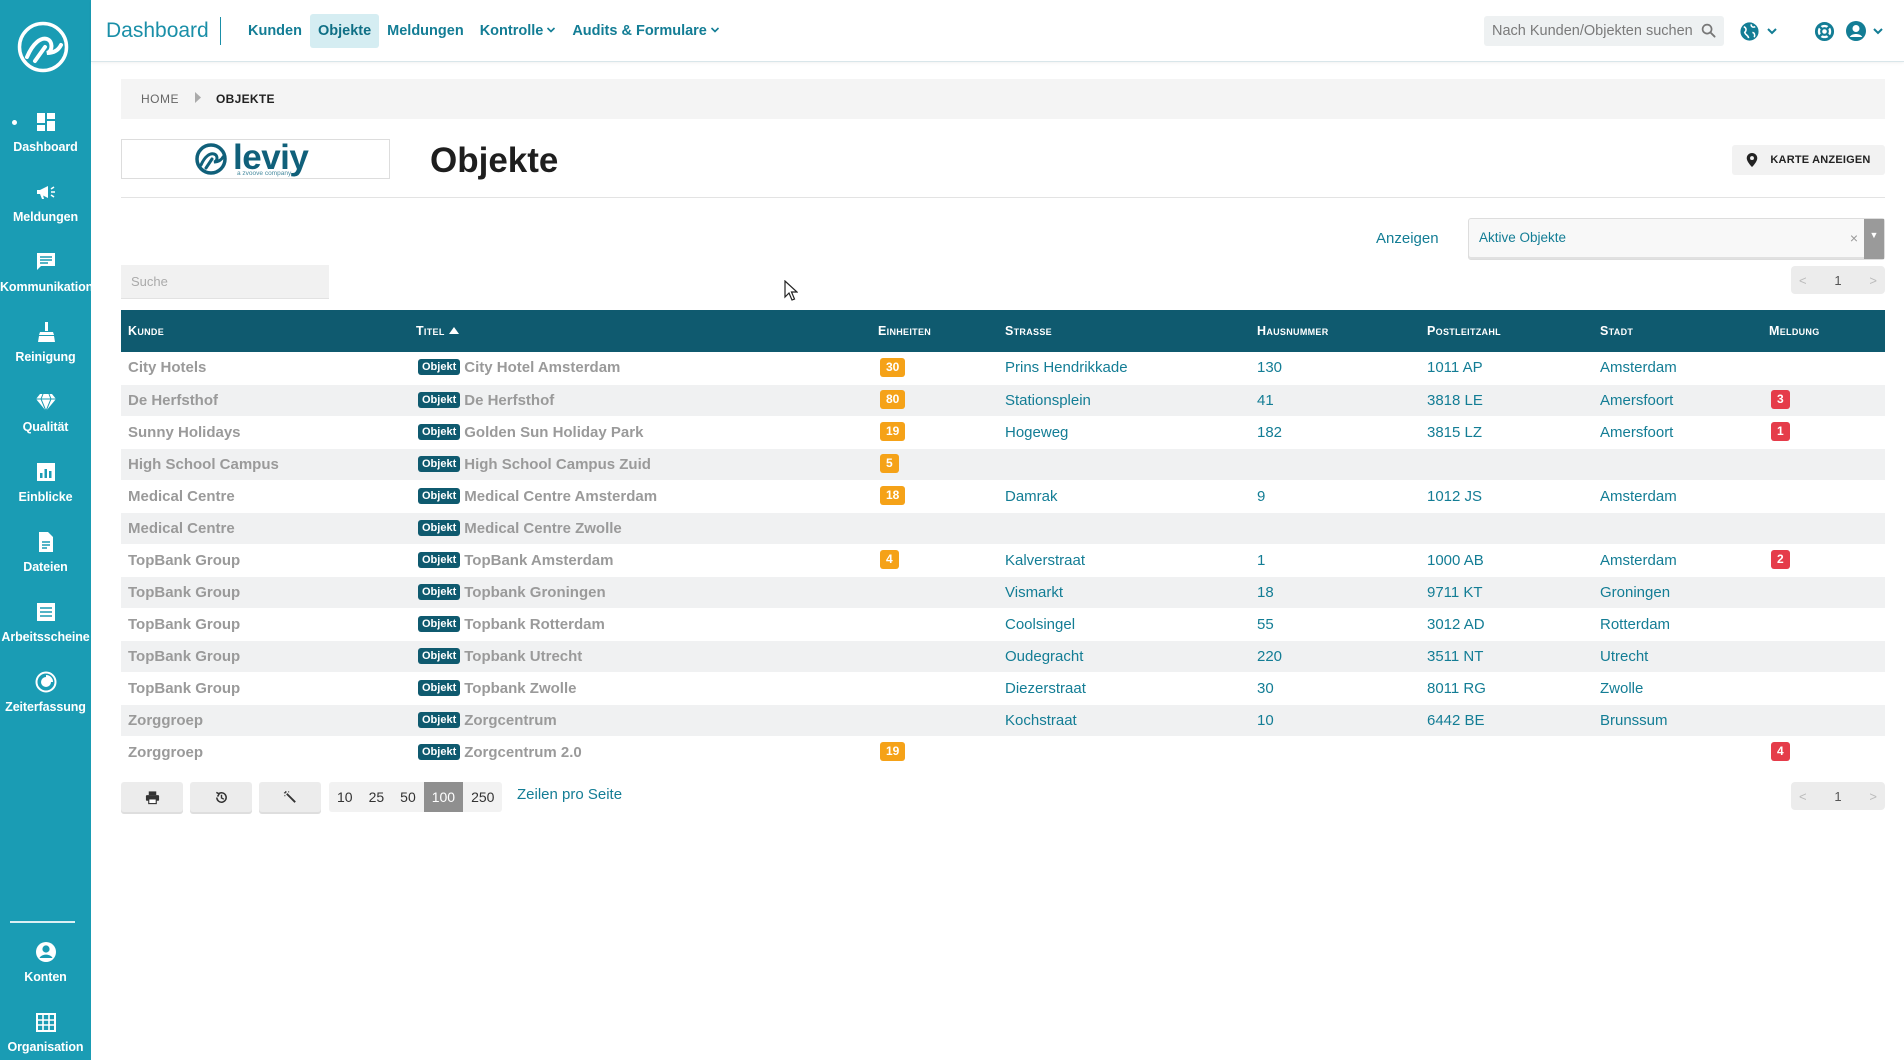 This screenshot has height=1060, width=1904. Describe the element at coordinates (157, 30) in the screenshot. I see `app-title: Dashboard` at that location.